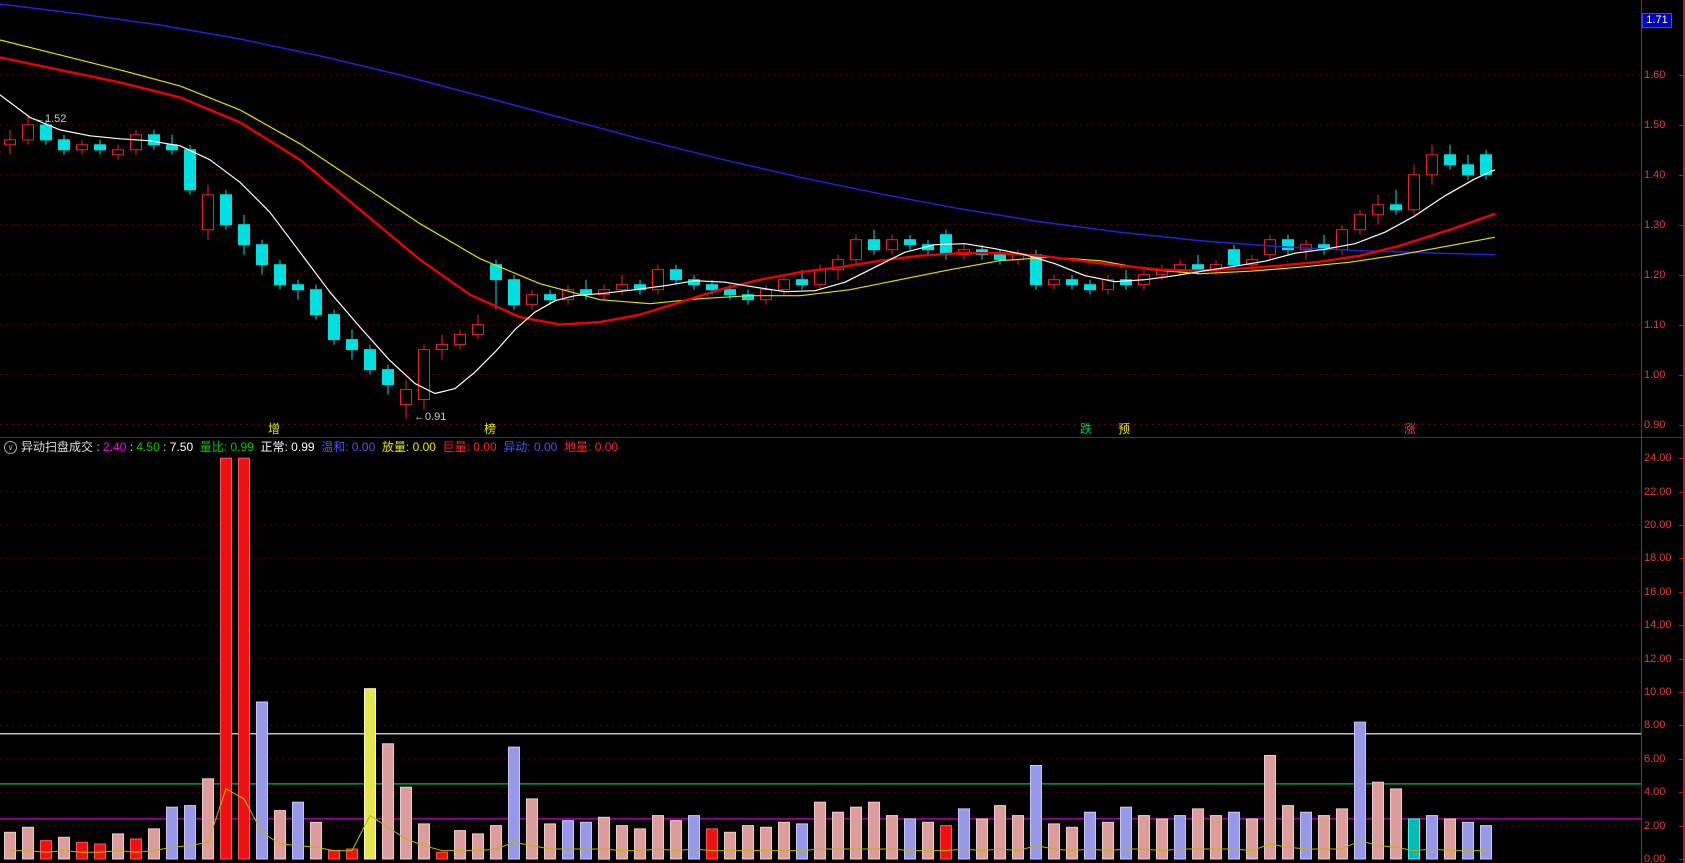 The image size is (1685, 863). What do you see at coordinates (50, 119) in the screenshot?
I see `price-annotation: ←1.52` at bounding box center [50, 119].